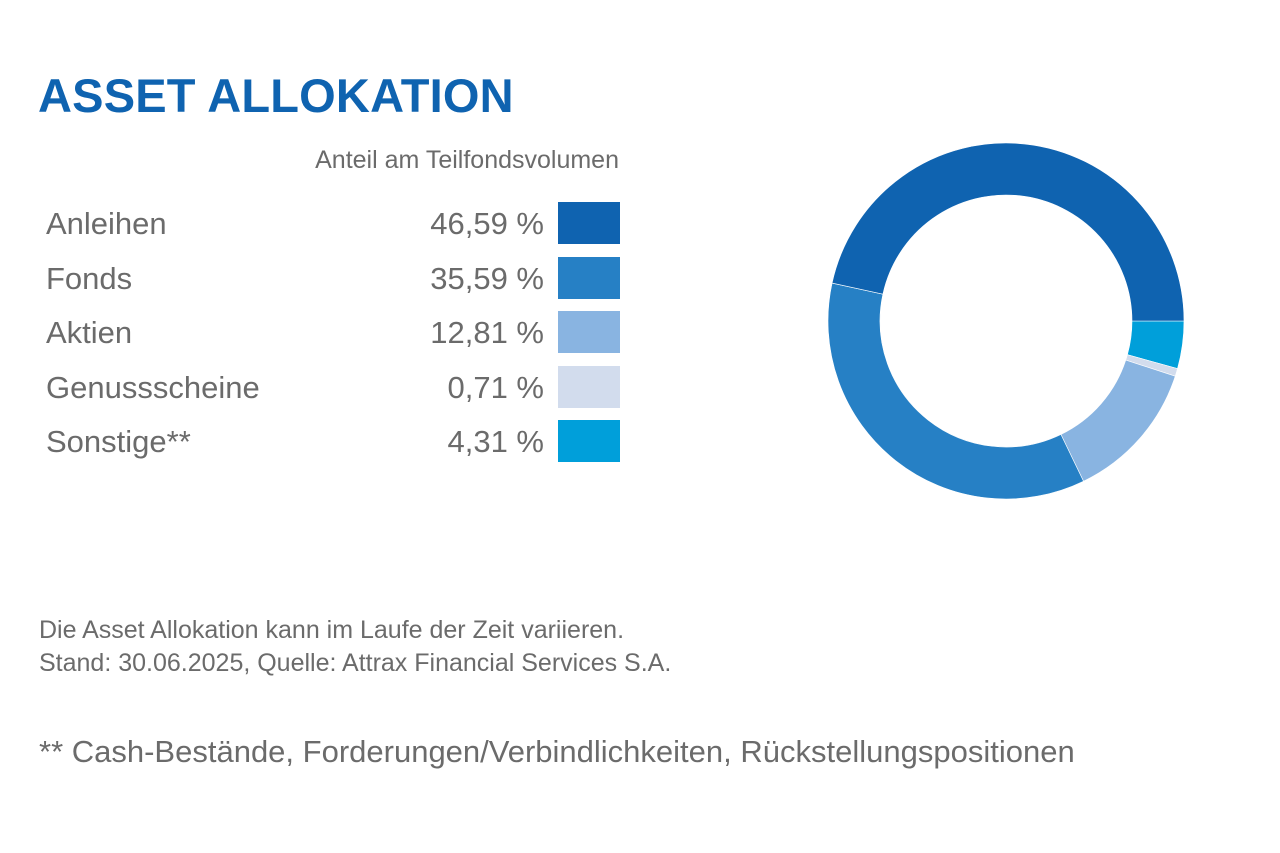  Describe the element at coordinates (106, 223) in the screenshot. I see `legend-label: Anleihen` at that location.